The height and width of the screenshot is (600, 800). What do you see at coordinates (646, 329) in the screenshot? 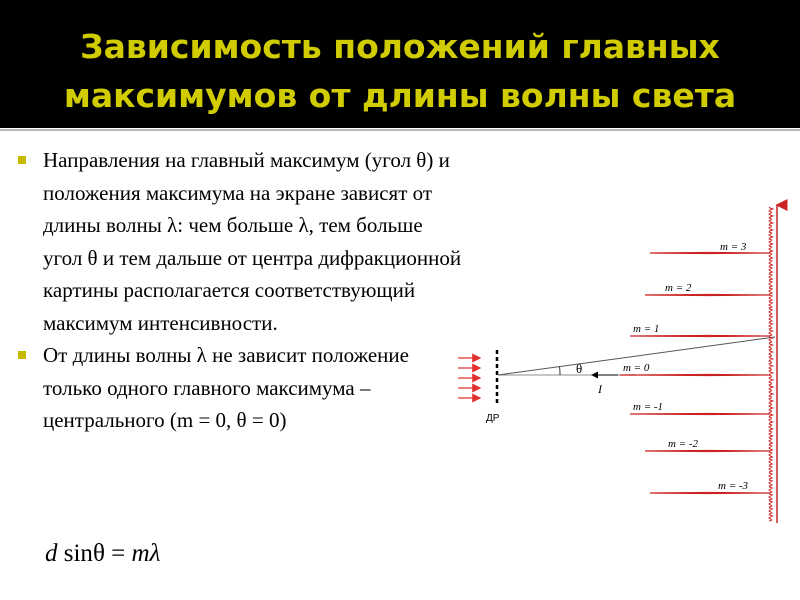
I see `order-label-m1: m = 1` at bounding box center [646, 329].